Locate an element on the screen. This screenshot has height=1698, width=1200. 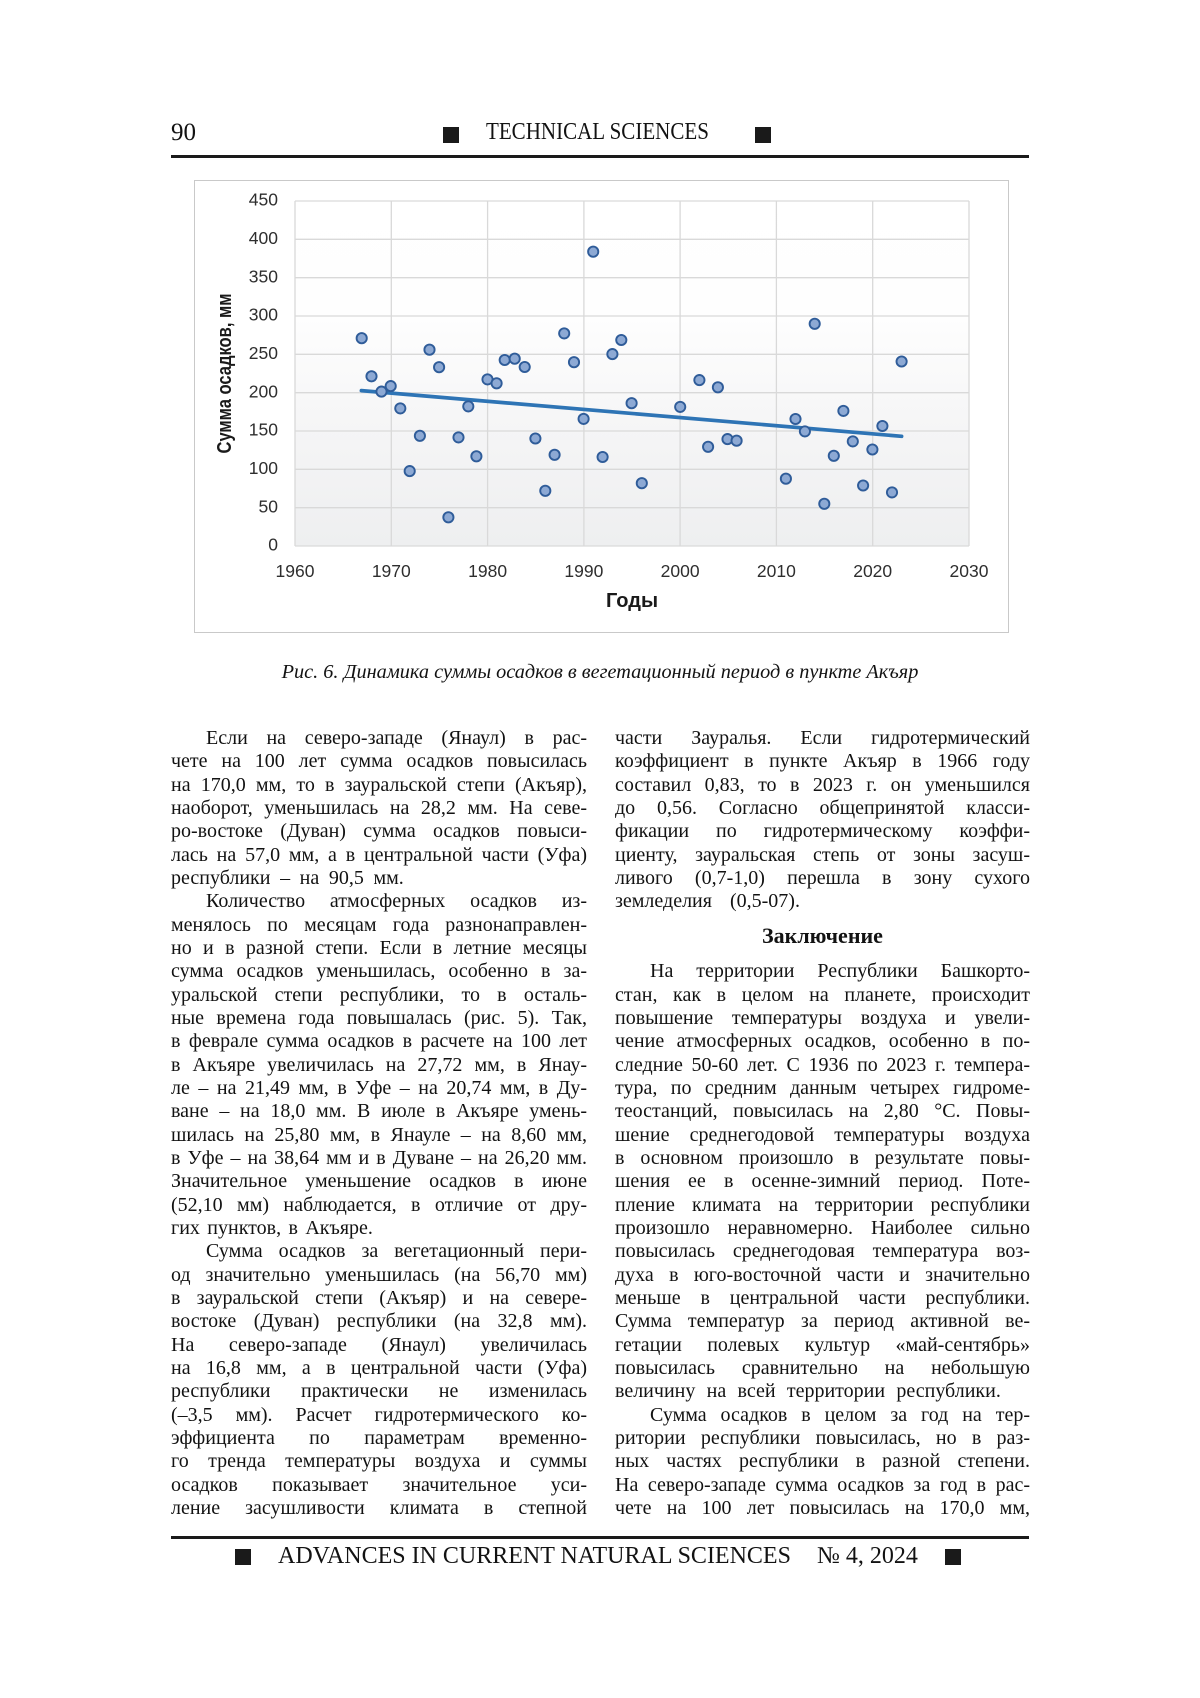
svg-text: Годы is located at coordinates (632, 601).